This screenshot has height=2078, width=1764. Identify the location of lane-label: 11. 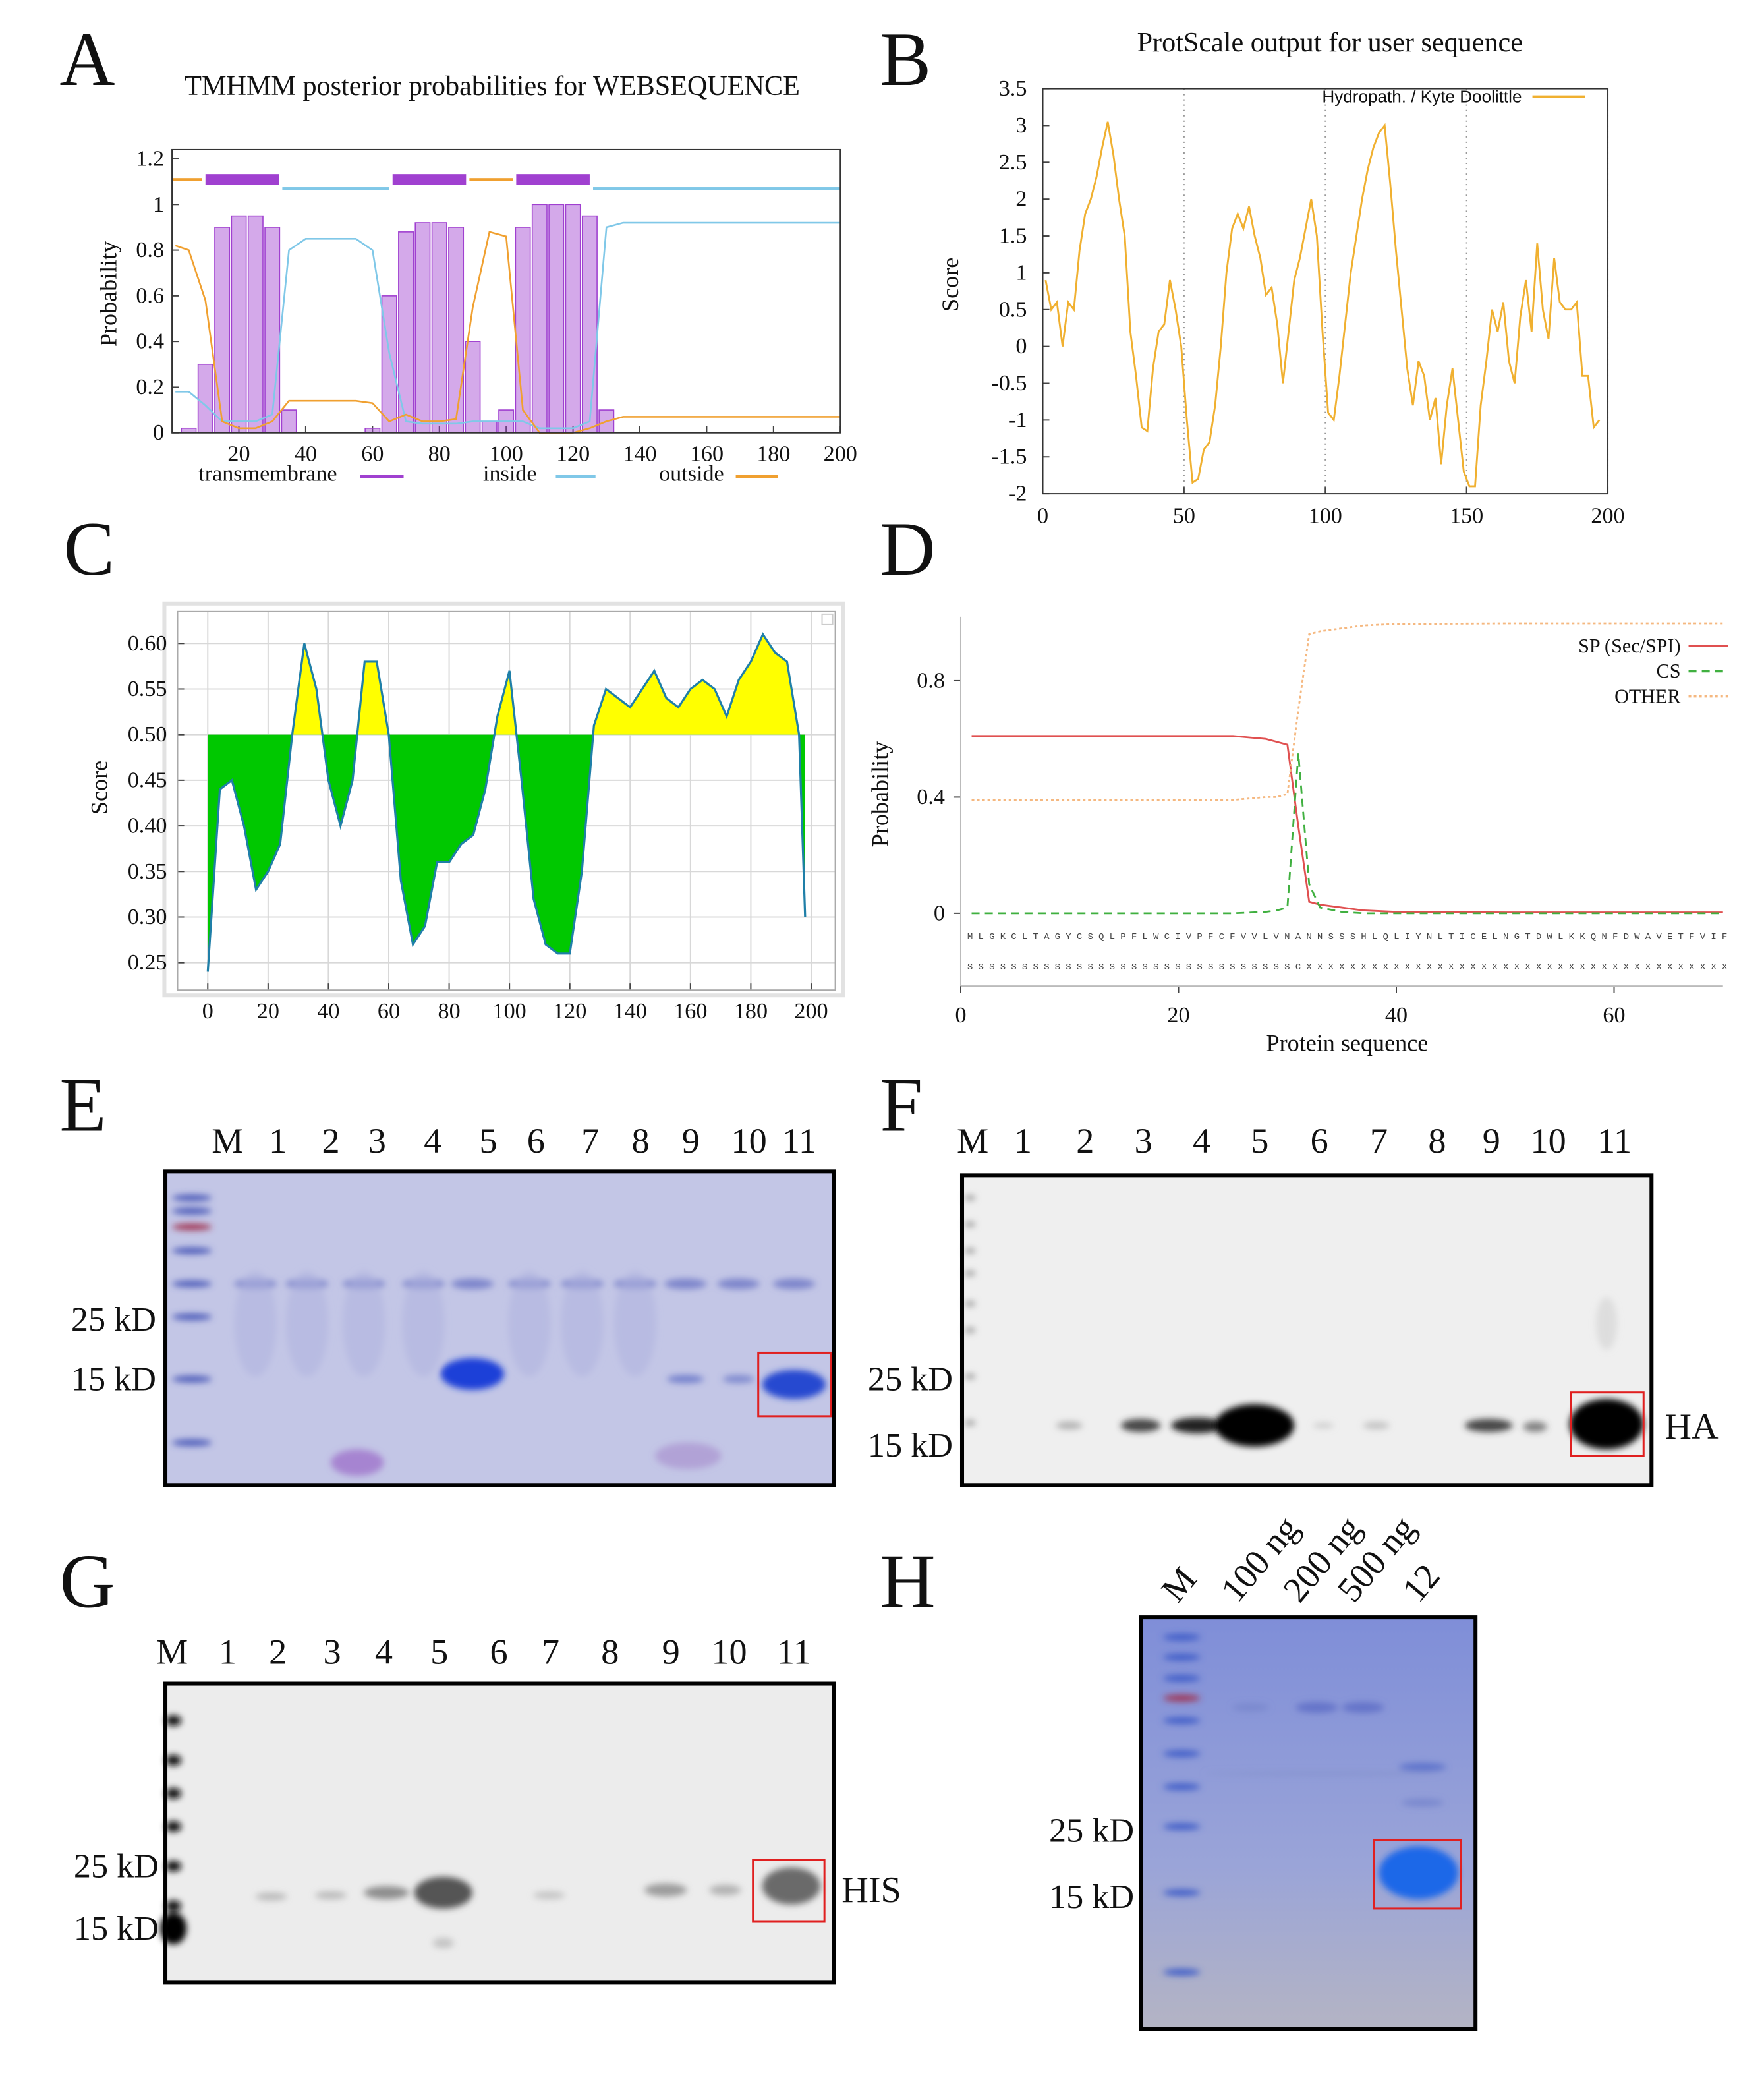
(799, 1141).